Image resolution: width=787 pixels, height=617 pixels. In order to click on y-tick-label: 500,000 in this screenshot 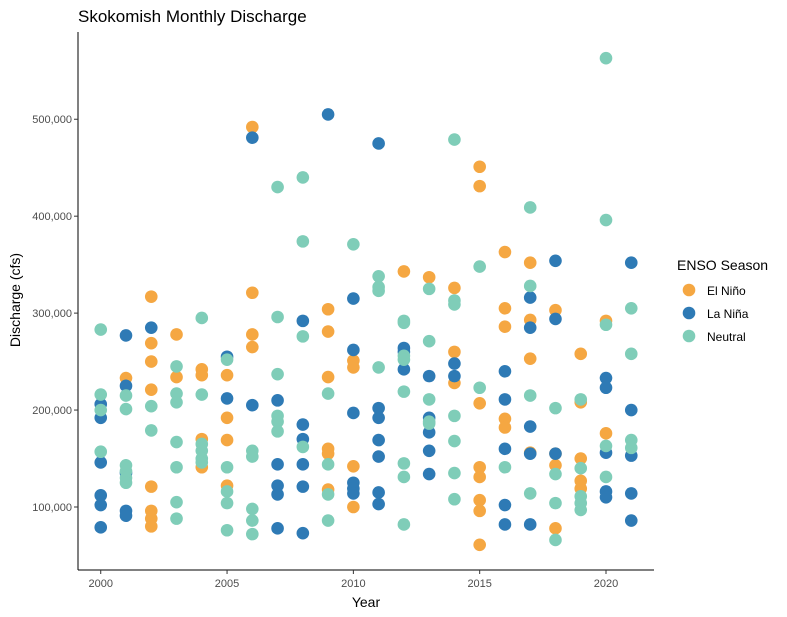, I will do `click(52, 120)`.